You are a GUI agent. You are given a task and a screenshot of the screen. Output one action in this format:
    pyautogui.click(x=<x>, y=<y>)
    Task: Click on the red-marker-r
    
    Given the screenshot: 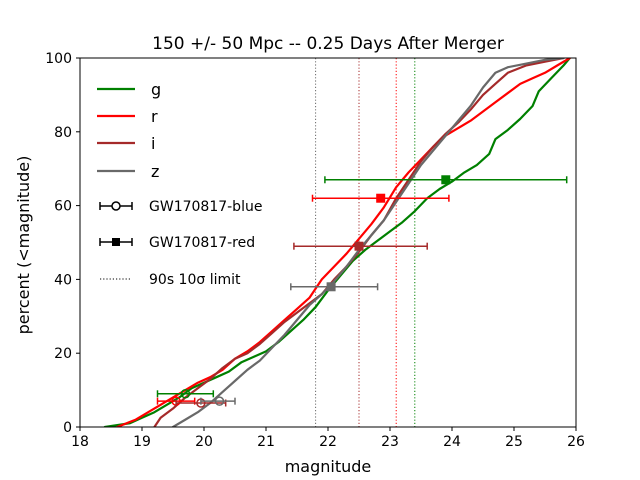 What is the action you would take?
    pyautogui.click(x=381, y=198)
    